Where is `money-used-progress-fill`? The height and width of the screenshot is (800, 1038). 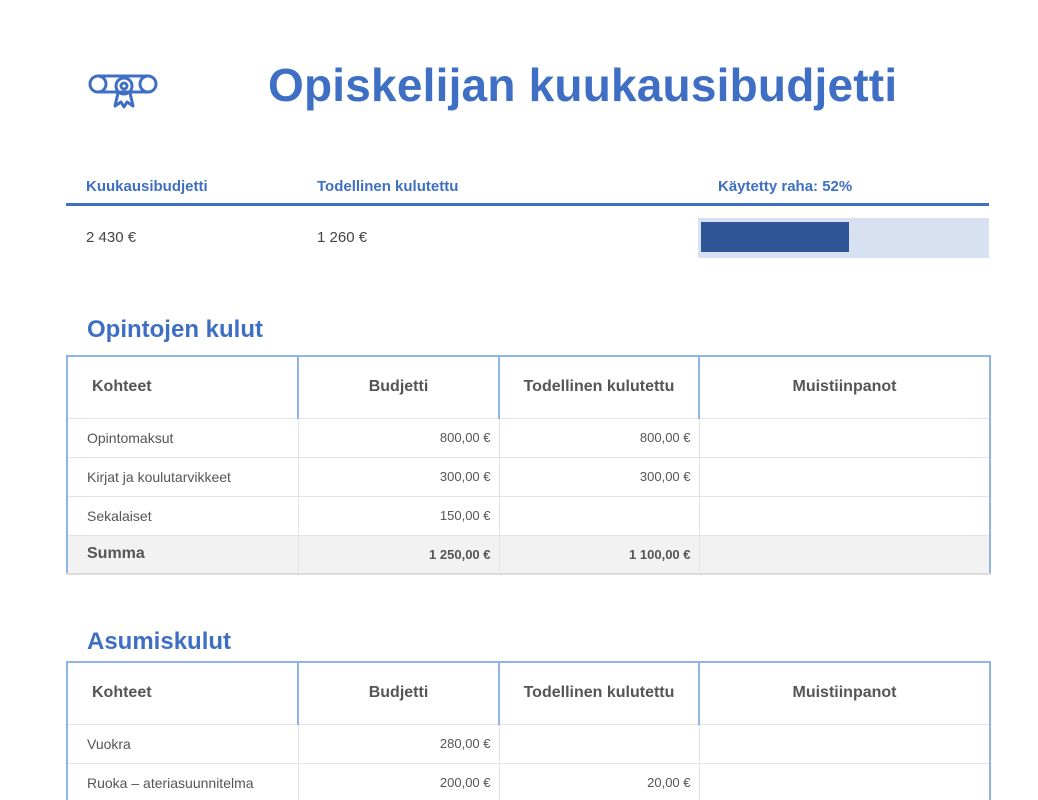 money-used-progress-fill is located at coordinates (775, 237).